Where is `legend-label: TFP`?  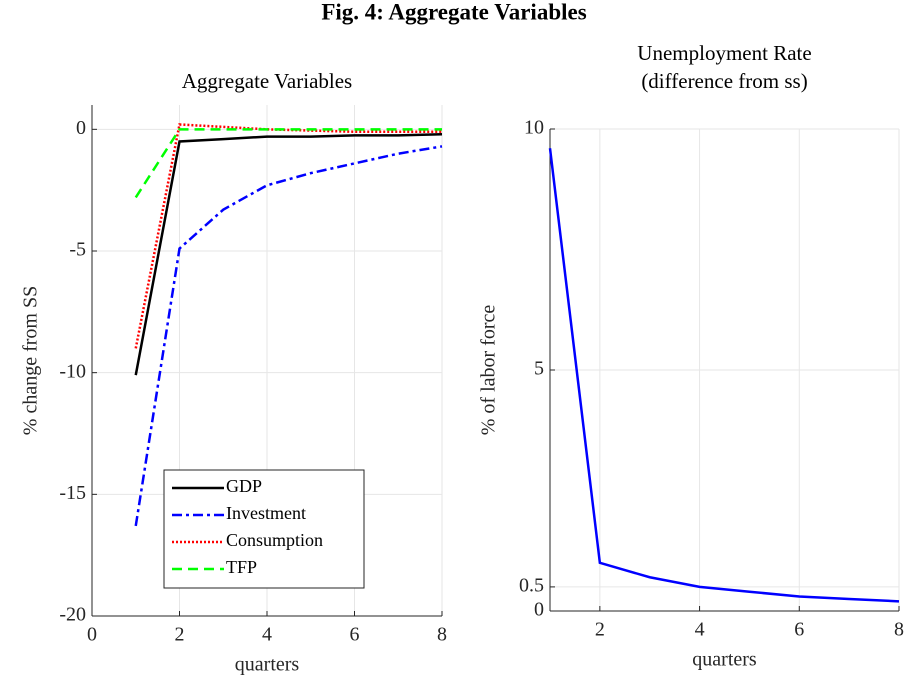 legend-label: TFP is located at coordinates (241, 567).